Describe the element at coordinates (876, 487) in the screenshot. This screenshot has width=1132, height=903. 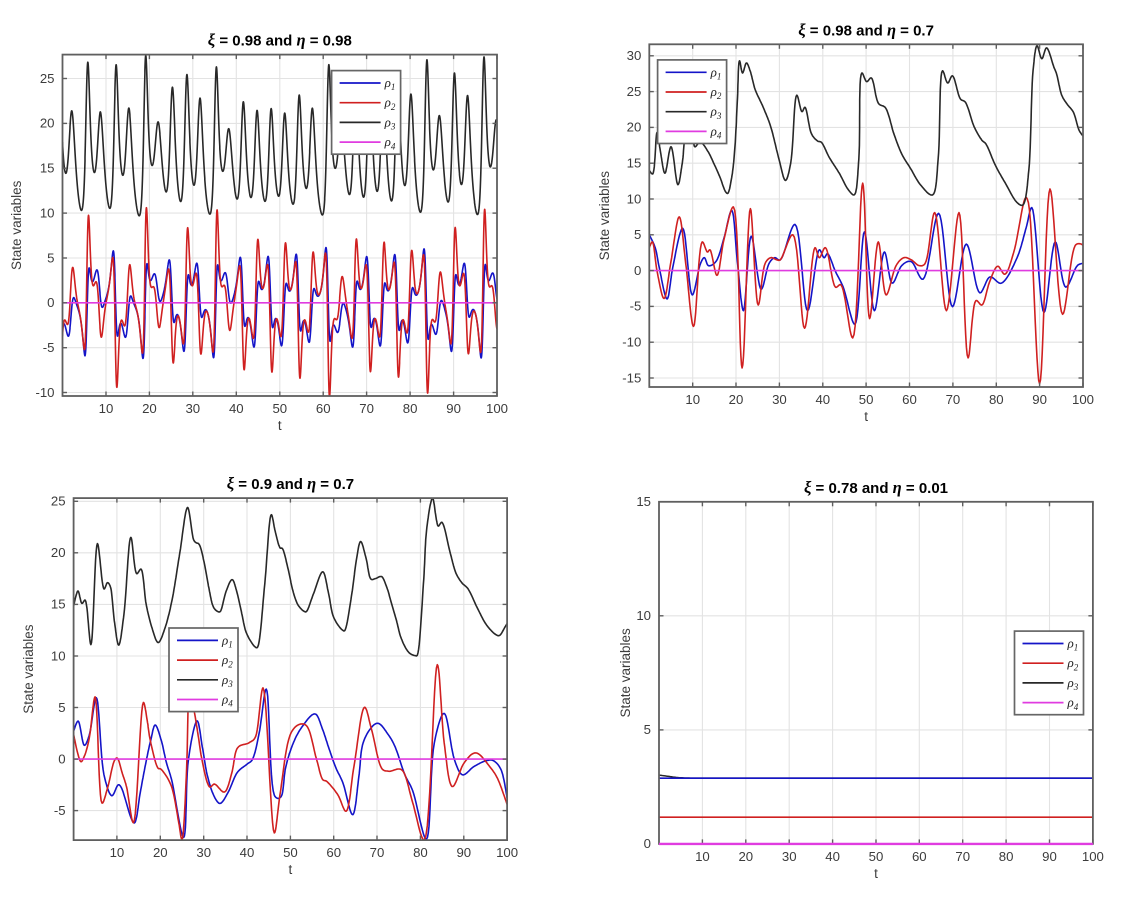
I see `svg-text: ξ = 0.78 and η = 0.01` at that location.